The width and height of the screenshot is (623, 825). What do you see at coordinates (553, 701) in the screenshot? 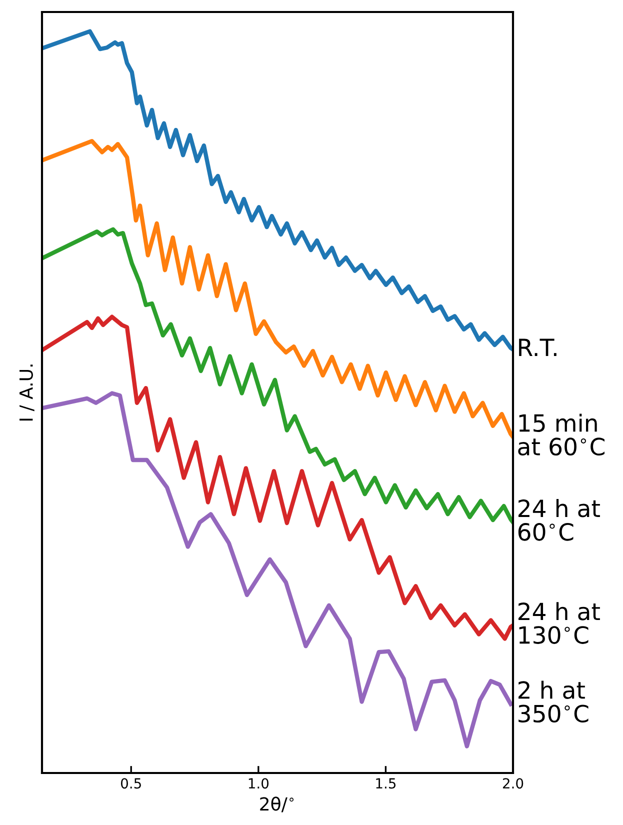
I see `series-label: 2 h at 350$^{∘}$C` at bounding box center [553, 701].